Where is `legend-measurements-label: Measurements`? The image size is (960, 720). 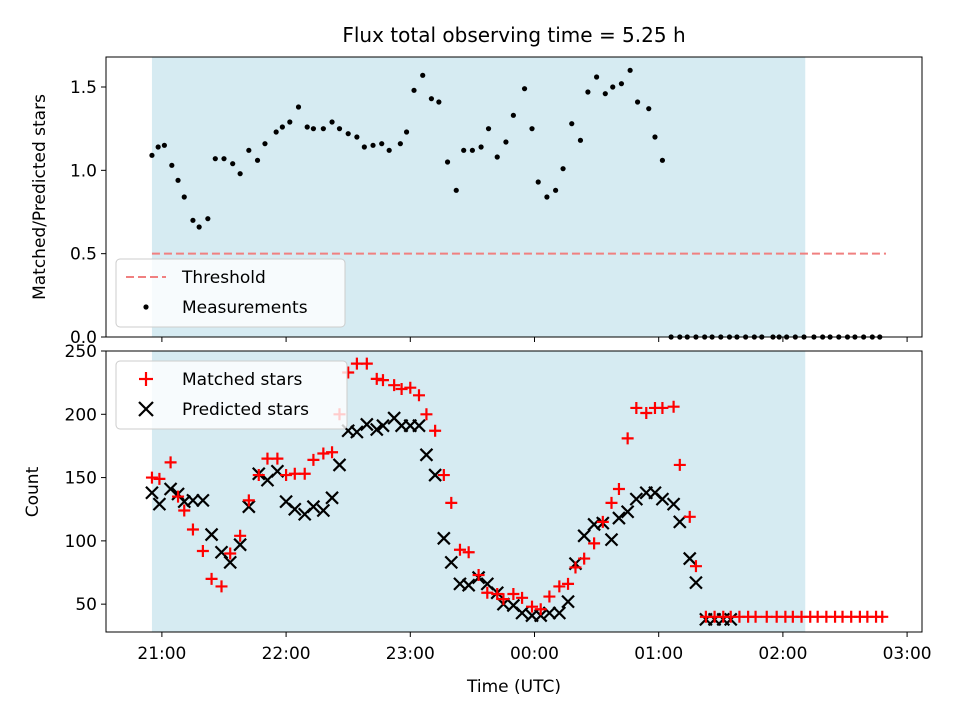 legend-measurements-label: Measurements is located at coordinates (245, 308).